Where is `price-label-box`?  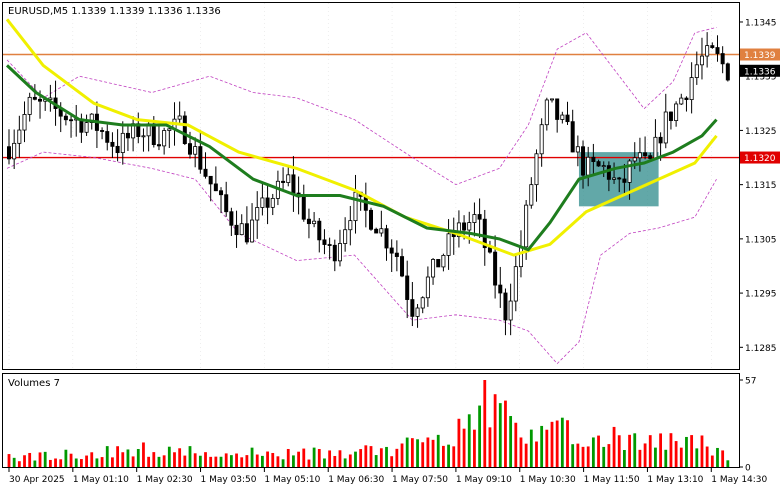
price-label-box is located at coordinates (760, 157).